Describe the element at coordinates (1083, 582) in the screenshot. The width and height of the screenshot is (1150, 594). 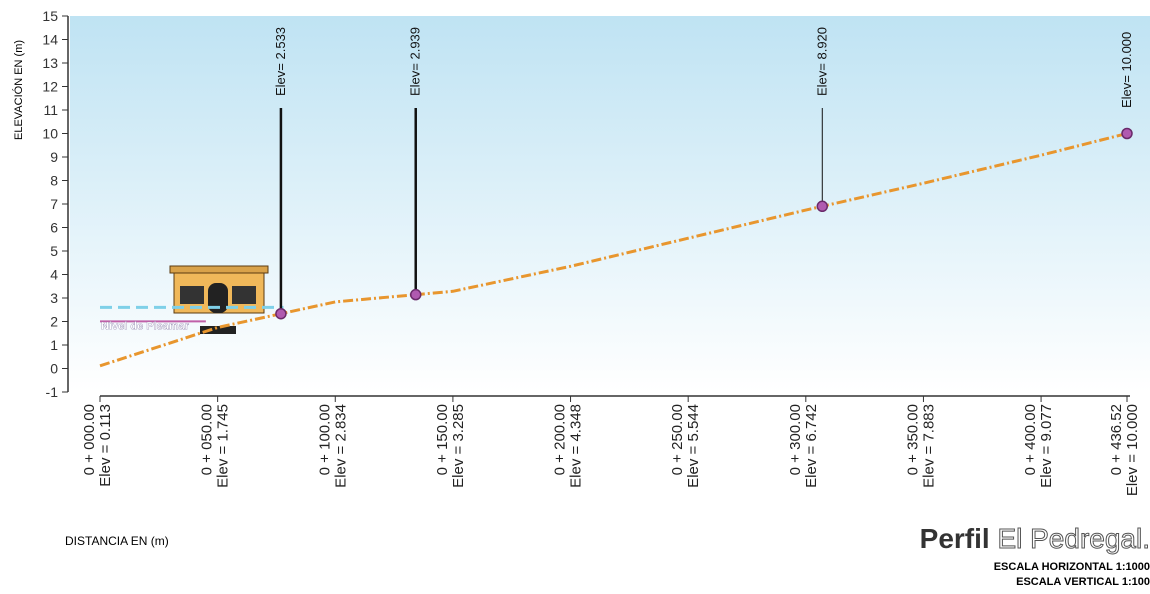
I see `scale-v: ESCALA VERTICAL 1:100` at that location.